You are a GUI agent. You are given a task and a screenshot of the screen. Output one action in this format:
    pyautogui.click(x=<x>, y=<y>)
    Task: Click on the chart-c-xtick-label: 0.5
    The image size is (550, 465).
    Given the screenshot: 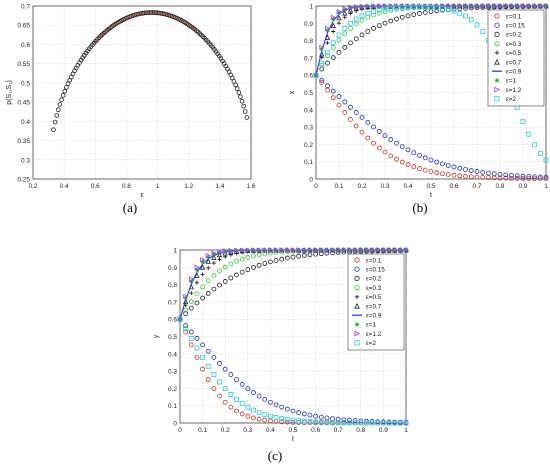 What is the action you would take?
    pyautogui.click(x=292, y=430)
    